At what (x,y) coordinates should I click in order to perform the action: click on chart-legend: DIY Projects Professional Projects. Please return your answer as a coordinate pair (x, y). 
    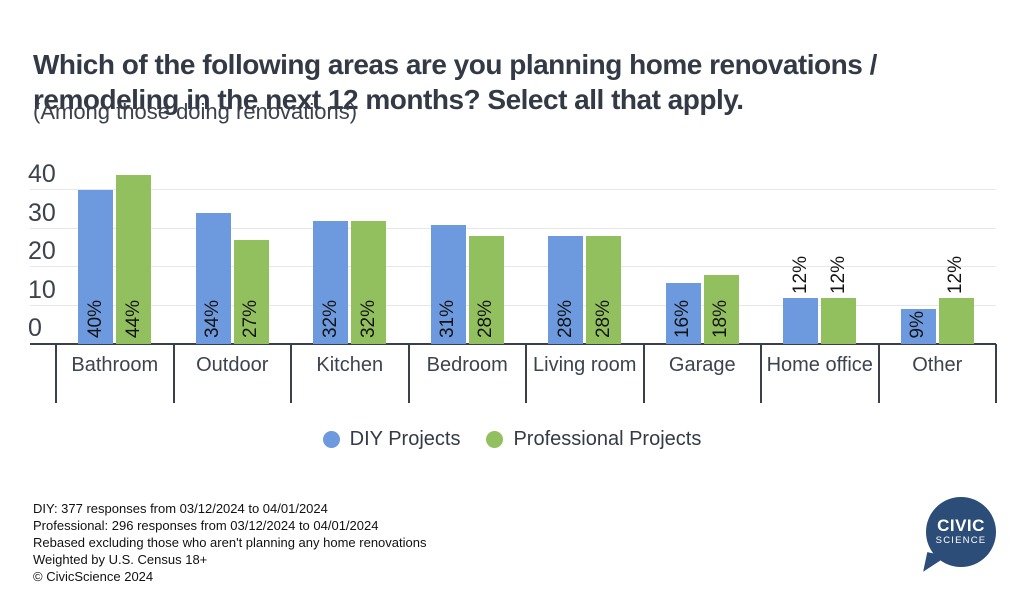
    Looking at the image, I should click on (512, 439).